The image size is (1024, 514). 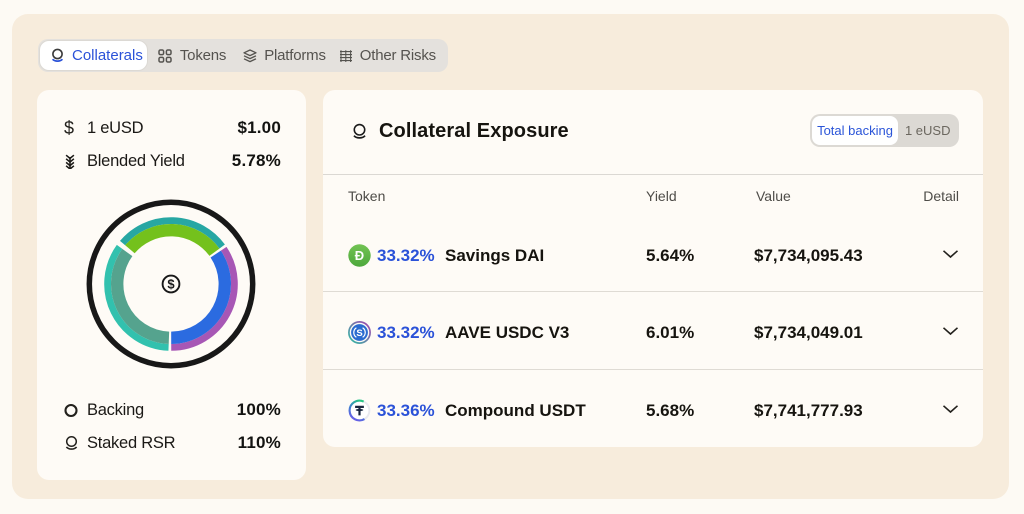 I want to click on svg-text: S, so click(x=359, y=333).